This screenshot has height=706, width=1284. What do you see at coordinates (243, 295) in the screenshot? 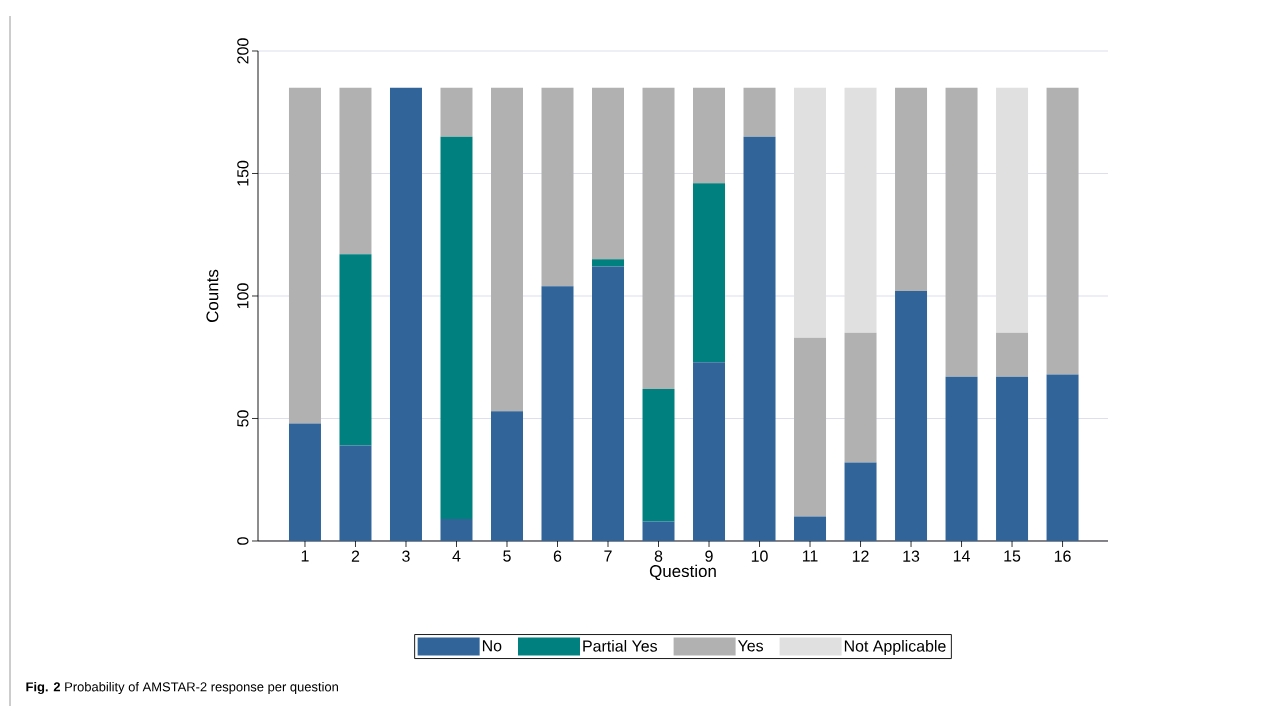
I see `y-tick-label: 100` at bounding box center [243, 295].